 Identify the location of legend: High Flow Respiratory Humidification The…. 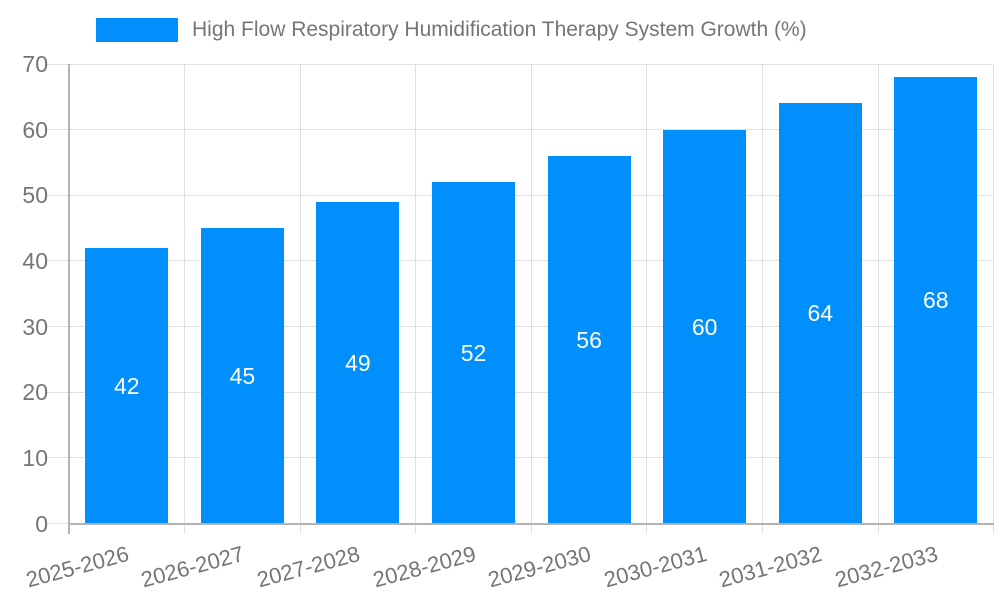
(451, 30).